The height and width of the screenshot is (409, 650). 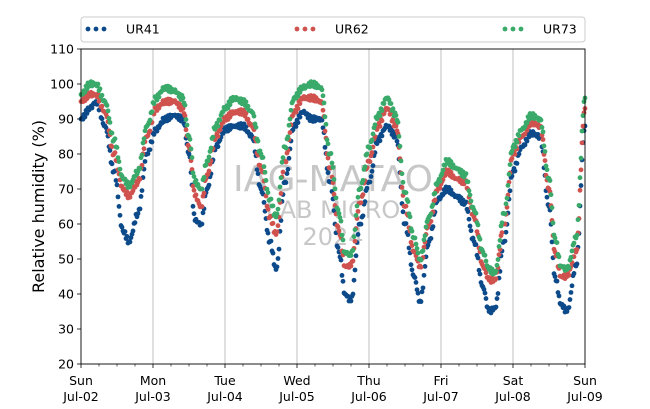 I want to click on x-tick-label-day: Mon, so click(x=153, y=380).